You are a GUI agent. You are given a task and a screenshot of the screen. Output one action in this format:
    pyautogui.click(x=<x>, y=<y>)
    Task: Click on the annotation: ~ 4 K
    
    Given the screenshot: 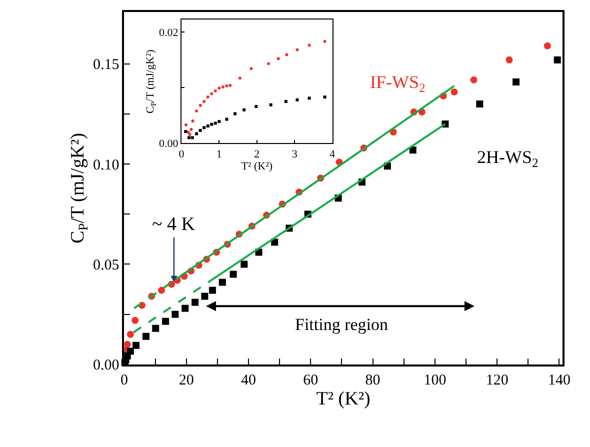 What is the action you would take?
    pyautogui.click(x=174, y=224)
    